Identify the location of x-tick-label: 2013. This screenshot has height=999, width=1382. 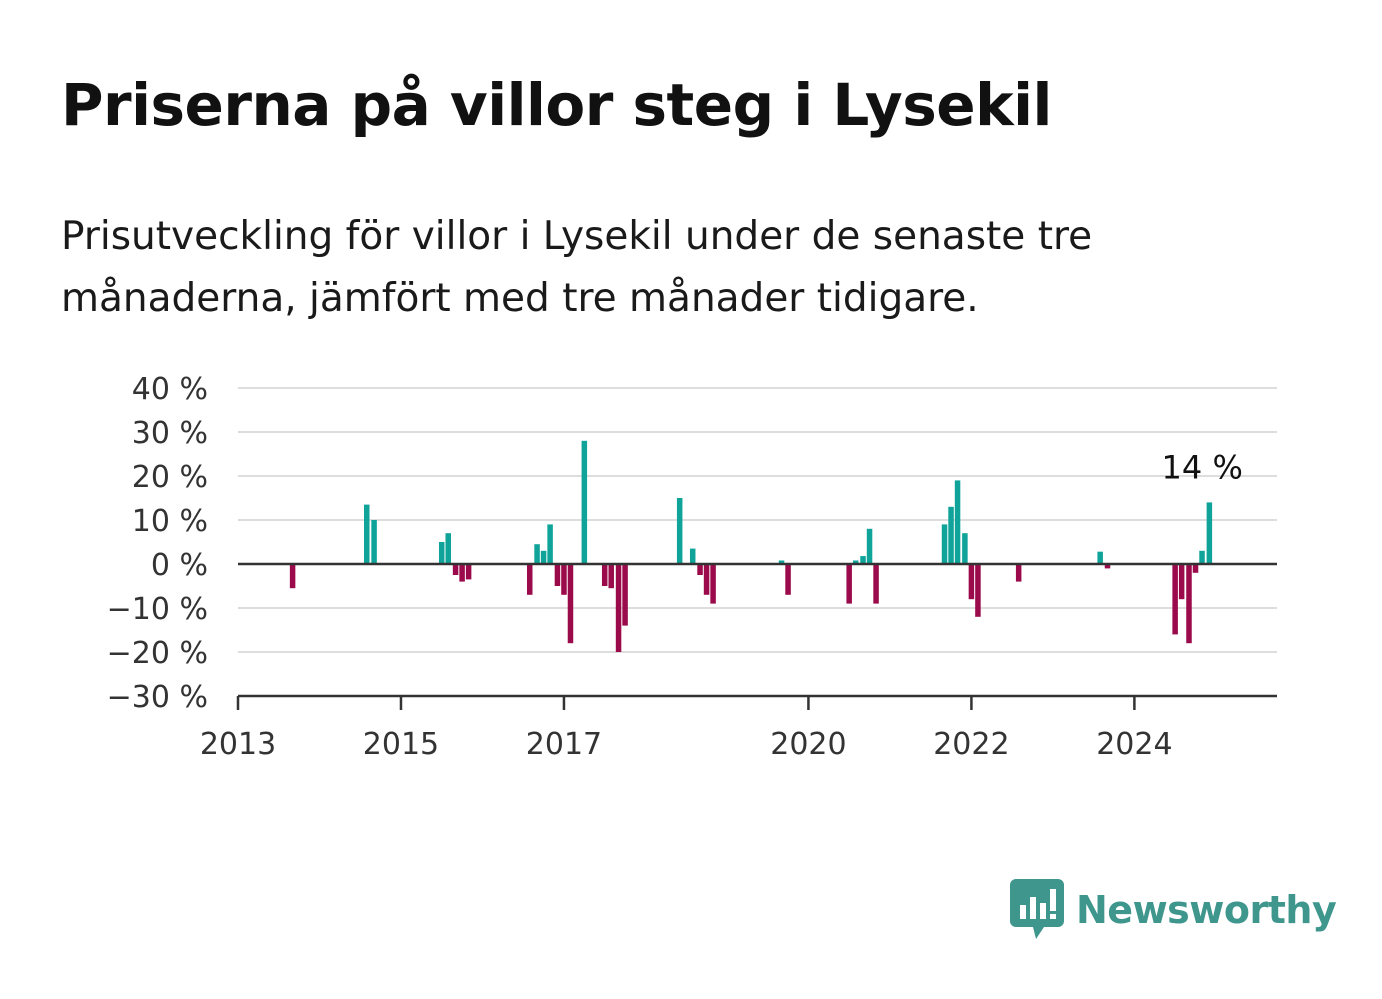
(238, 744).